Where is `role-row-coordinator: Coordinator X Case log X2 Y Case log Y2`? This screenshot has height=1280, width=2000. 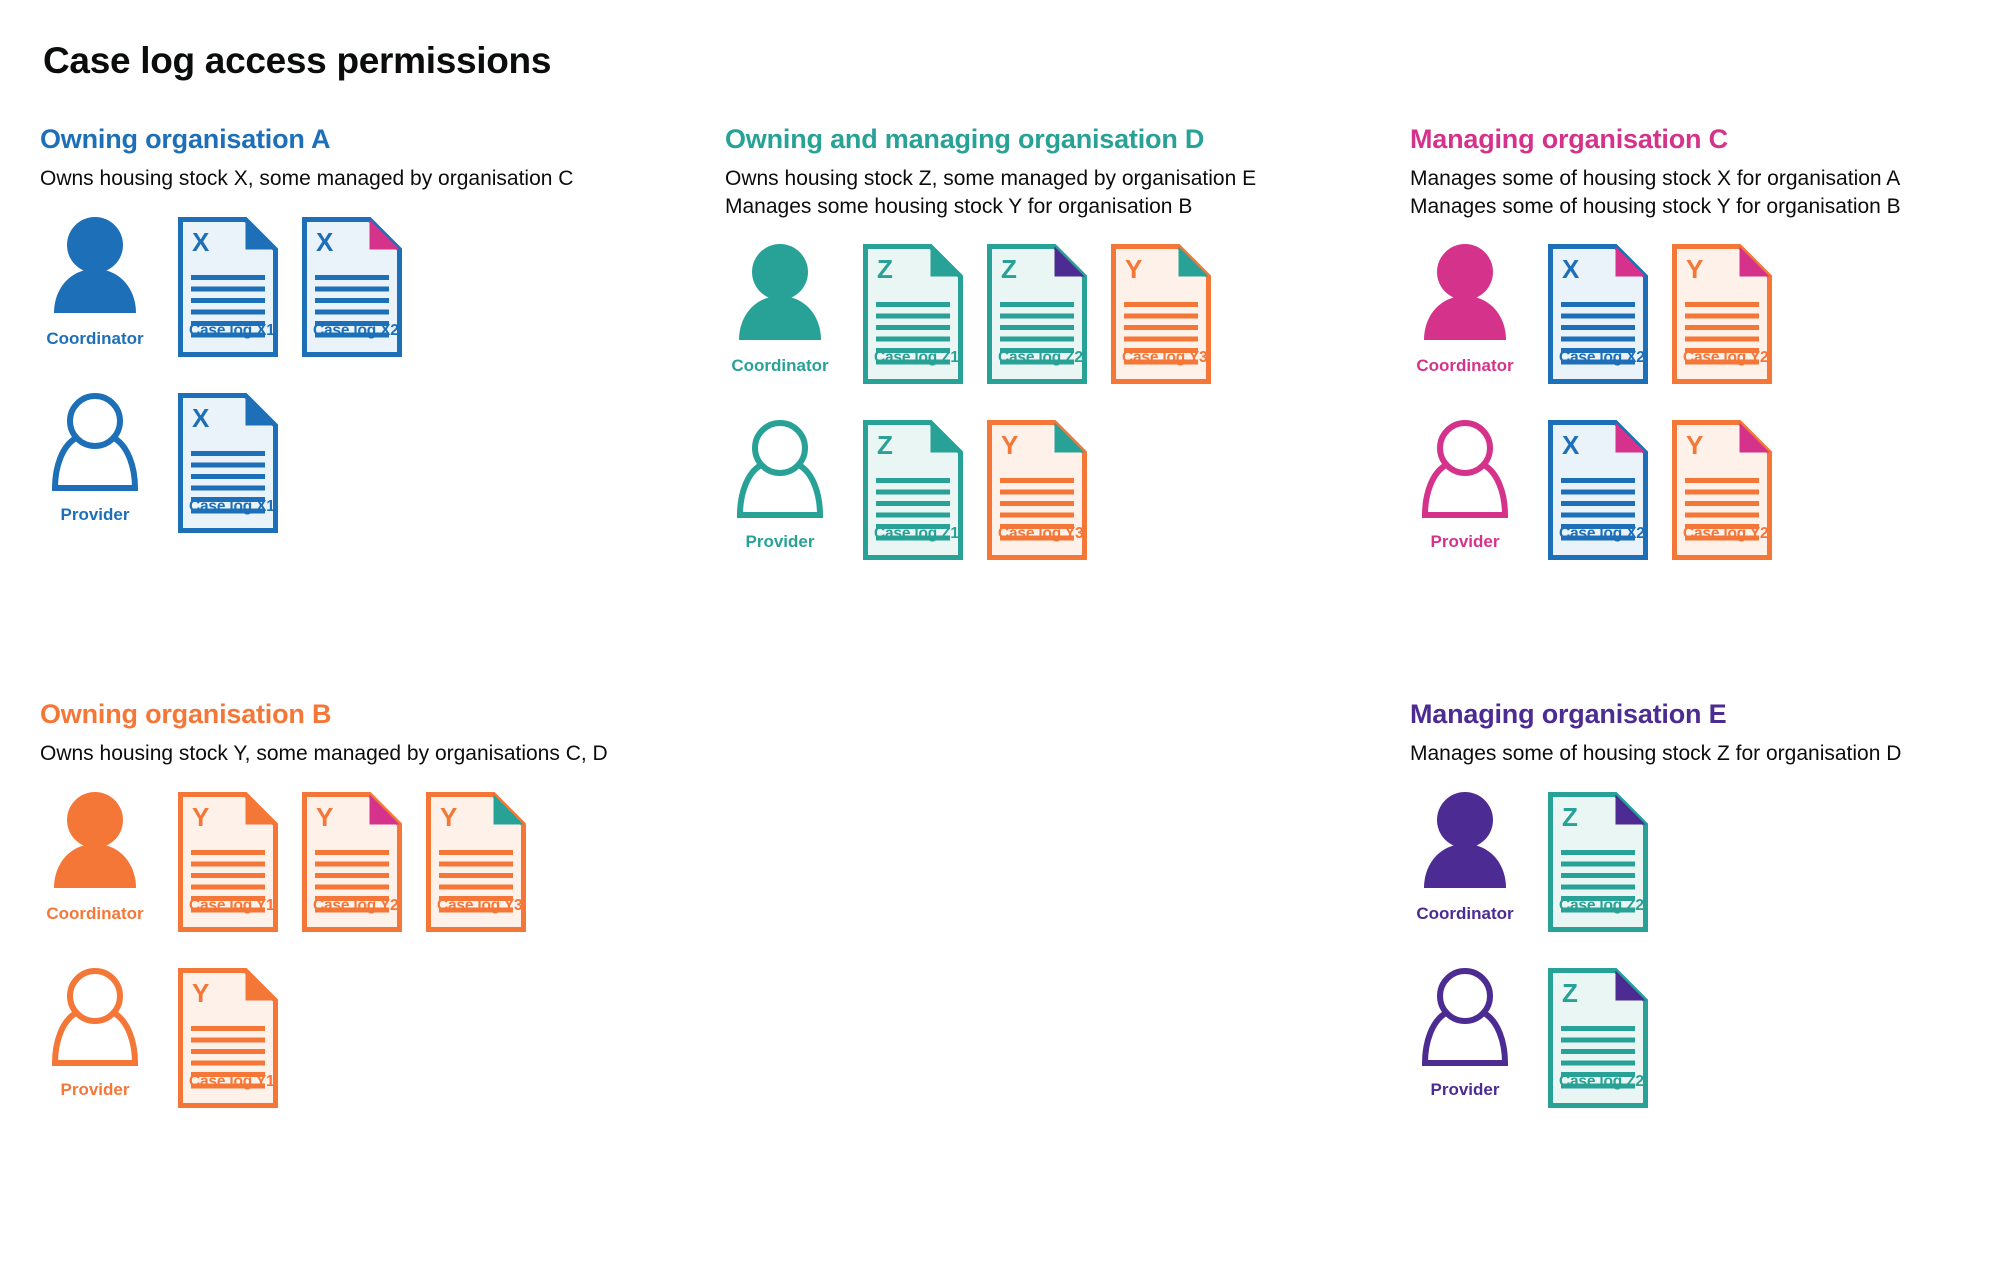 role-row-coordinator: Coordinator X Case log X2 Y Case log Y2 is located at coordinates (1655, 314).